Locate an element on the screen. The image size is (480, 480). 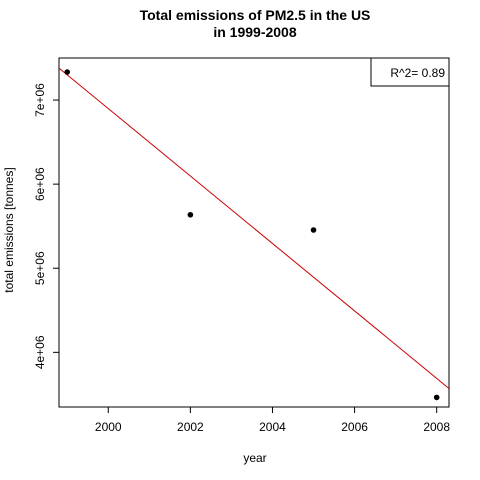
y-tick-label: 5e+06 is located at coordinates (40, 268).